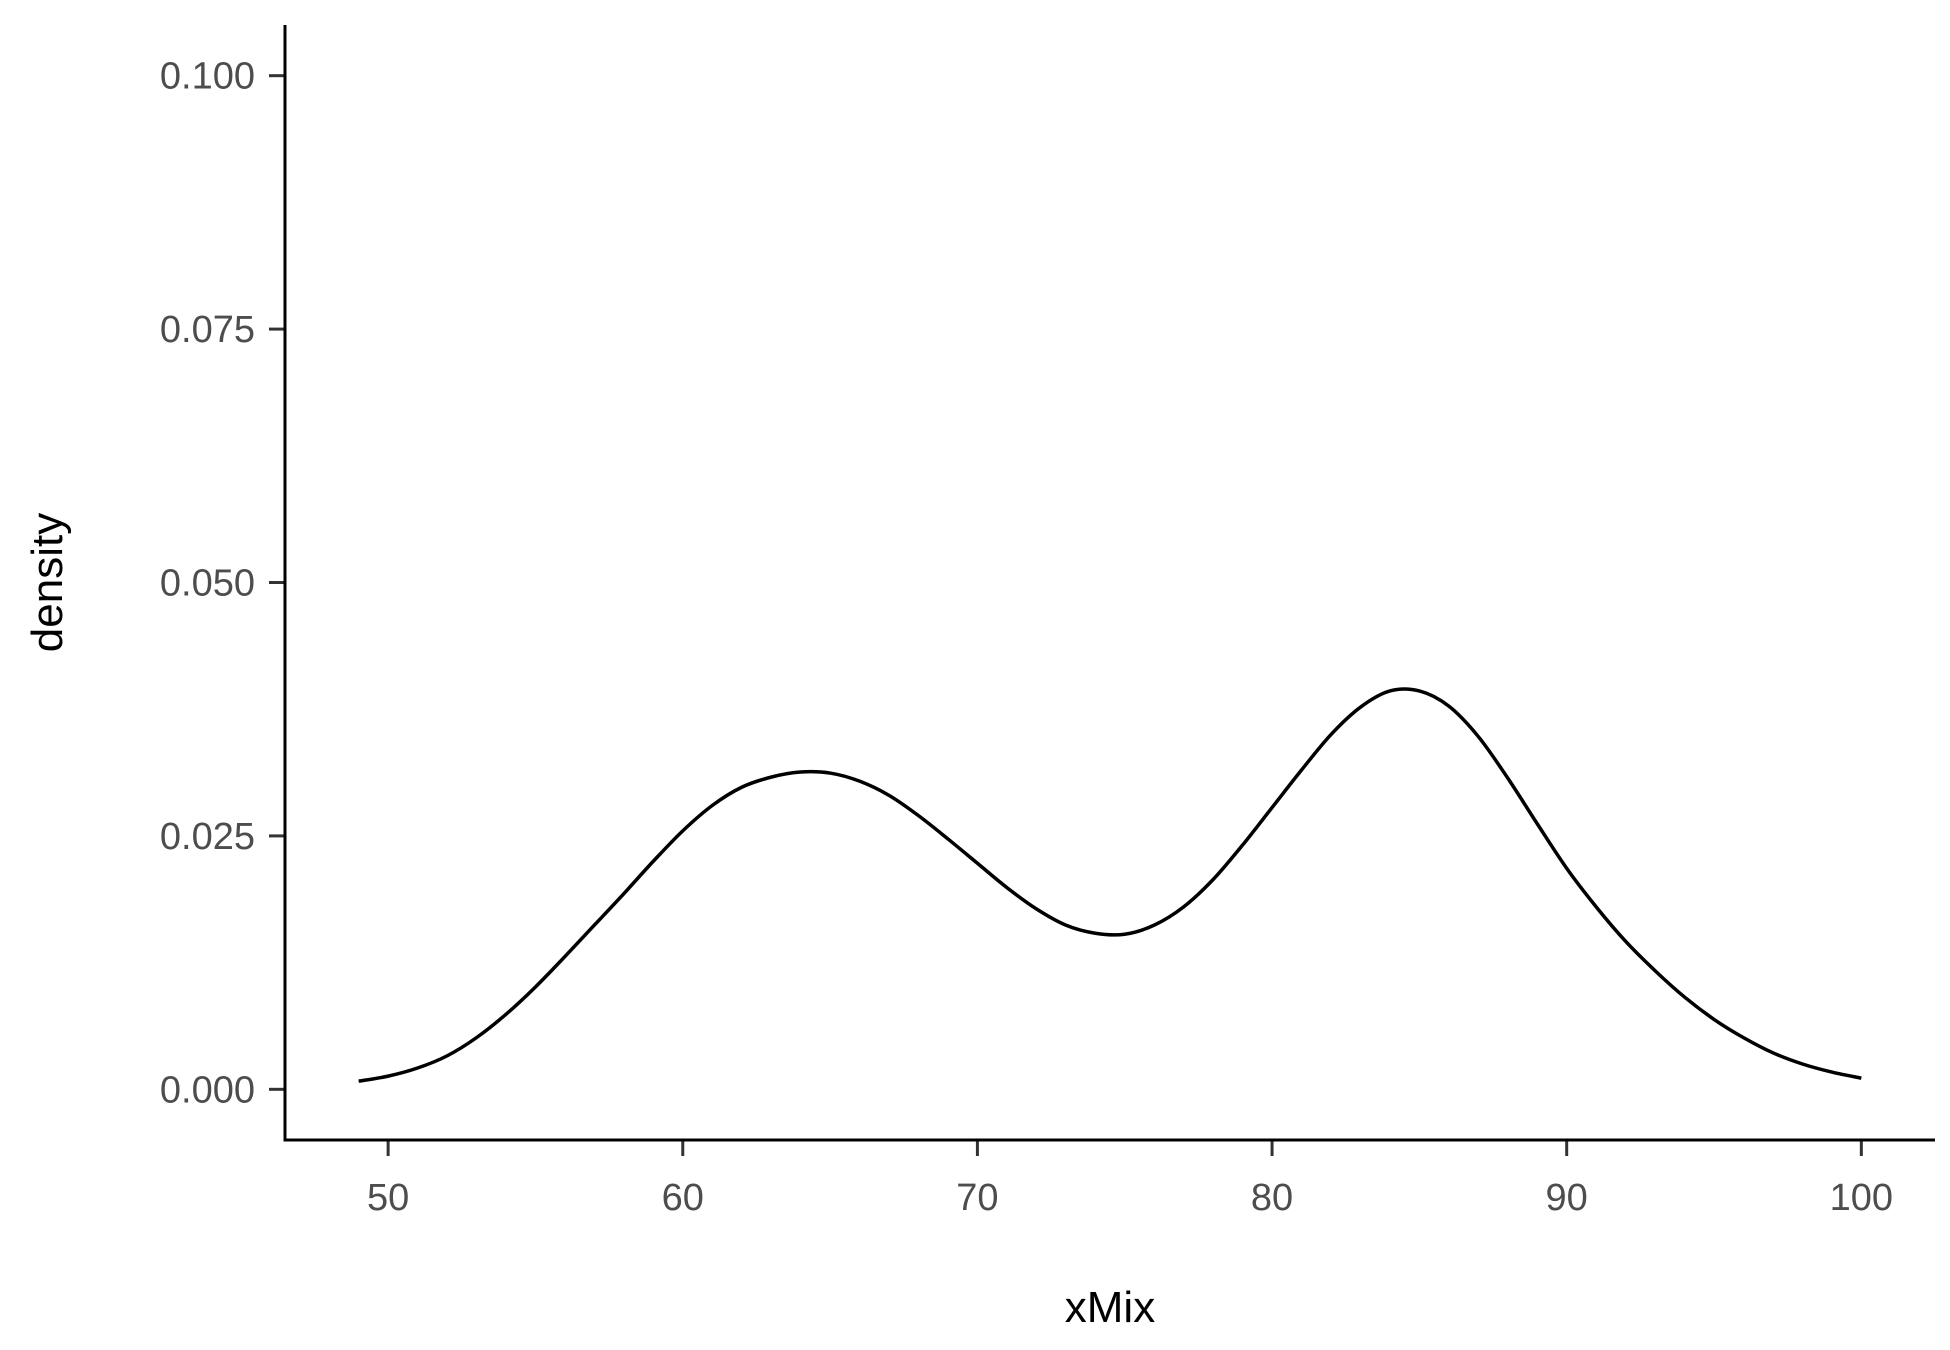 Image resolution: width=1950 pixels, height=1350 pixels. What do you see at coordinates (207, 837) in the screenshot?
I see `y-tick-label: 0.025` at bounding box center [207, 837].